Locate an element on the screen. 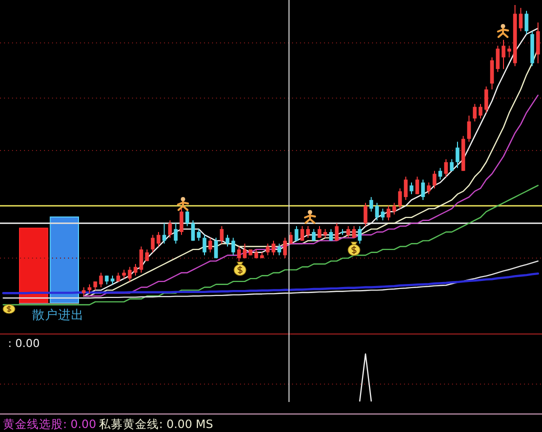 The image size is (542, 432). chart-title: : 0.00 is located at coordinates (24, 343).